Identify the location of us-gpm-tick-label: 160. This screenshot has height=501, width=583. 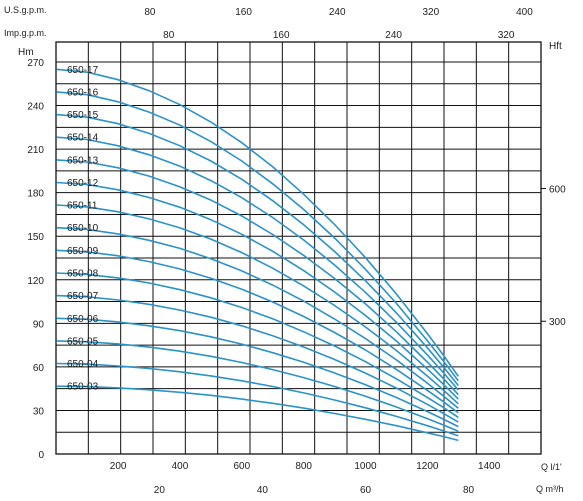
(243, 12).